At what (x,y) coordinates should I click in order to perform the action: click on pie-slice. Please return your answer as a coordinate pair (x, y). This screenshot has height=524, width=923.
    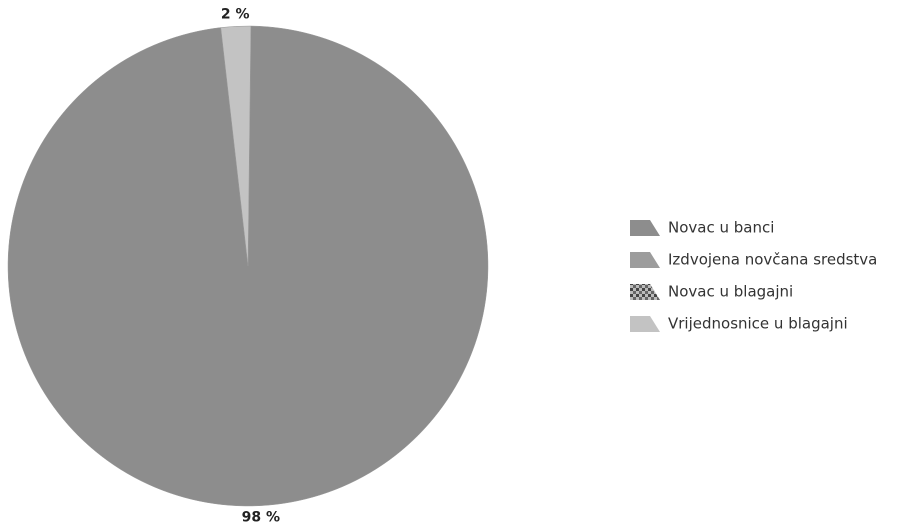
    Looking at the image, I should click on (236, 146).